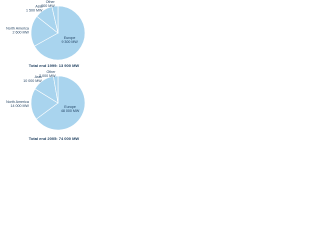  Describe the element at coordinates (34, 10) in the screenshot. I see `slice-value-label: 1 500 MW` at that location.